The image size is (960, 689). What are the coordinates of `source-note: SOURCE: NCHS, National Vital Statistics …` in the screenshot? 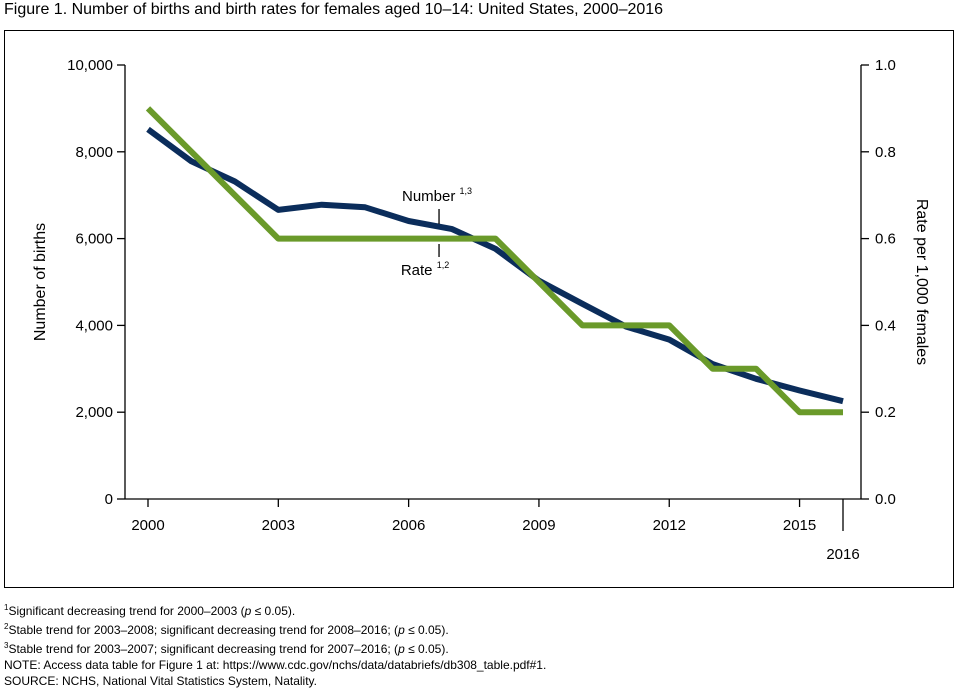 It's located at (160, 681).